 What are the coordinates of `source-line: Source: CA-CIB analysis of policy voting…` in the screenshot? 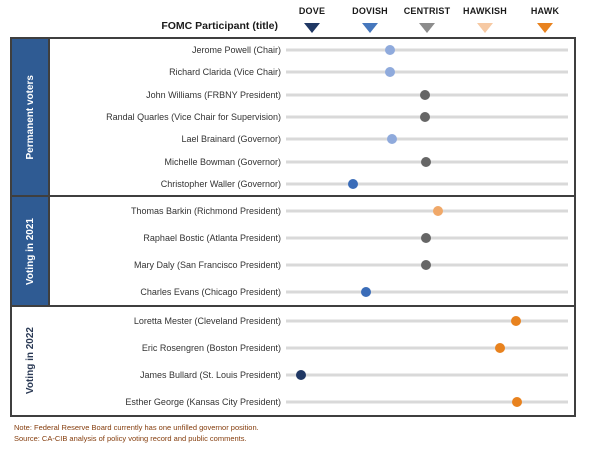 It's located at (130, 439).